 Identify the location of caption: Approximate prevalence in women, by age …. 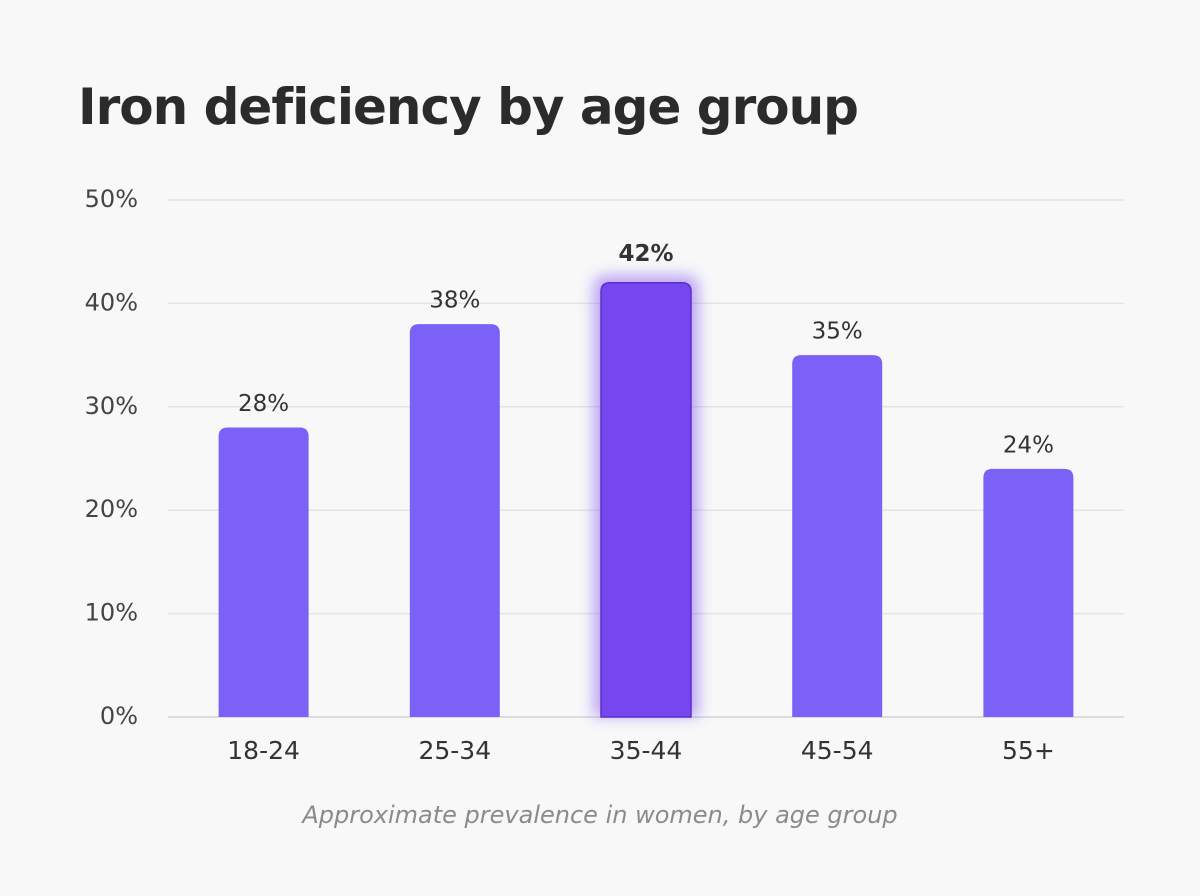
(598, 815).